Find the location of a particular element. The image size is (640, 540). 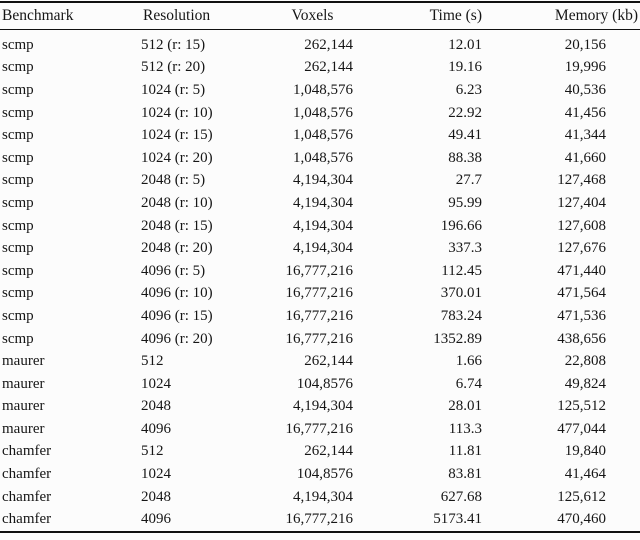

table-row: scmp 4096 (r: 15) 16,777,216 783.24 471,536 is located at coordinates (320, 316).